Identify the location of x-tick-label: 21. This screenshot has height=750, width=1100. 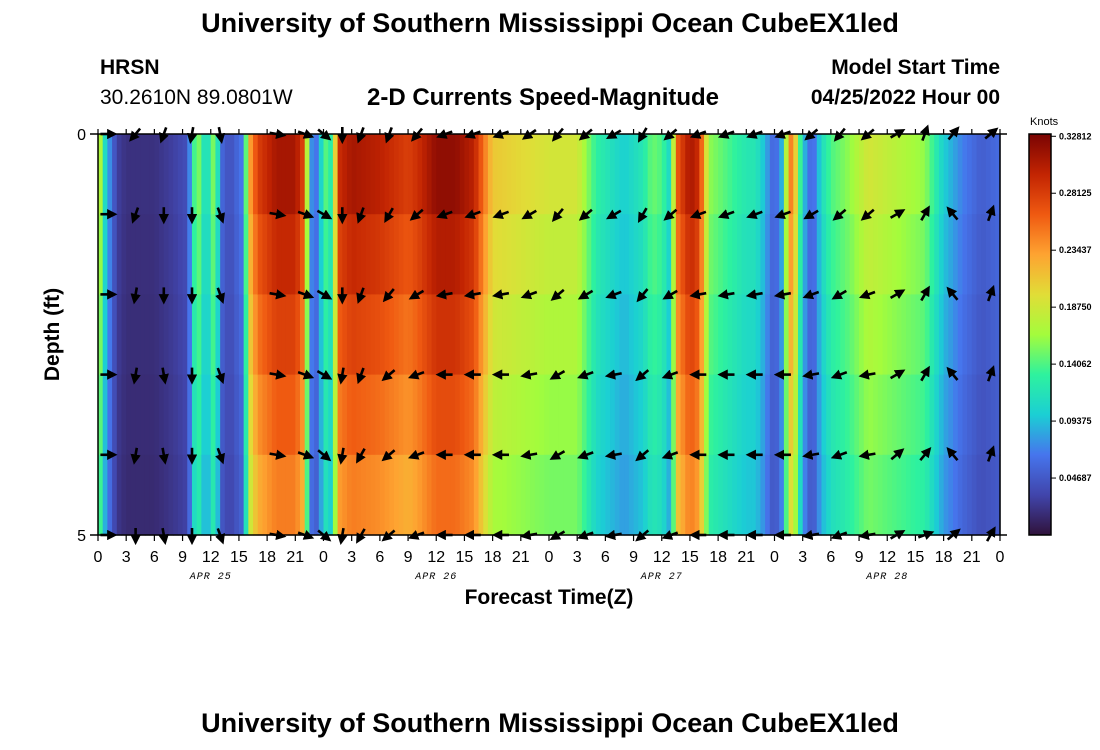
(521, 557).